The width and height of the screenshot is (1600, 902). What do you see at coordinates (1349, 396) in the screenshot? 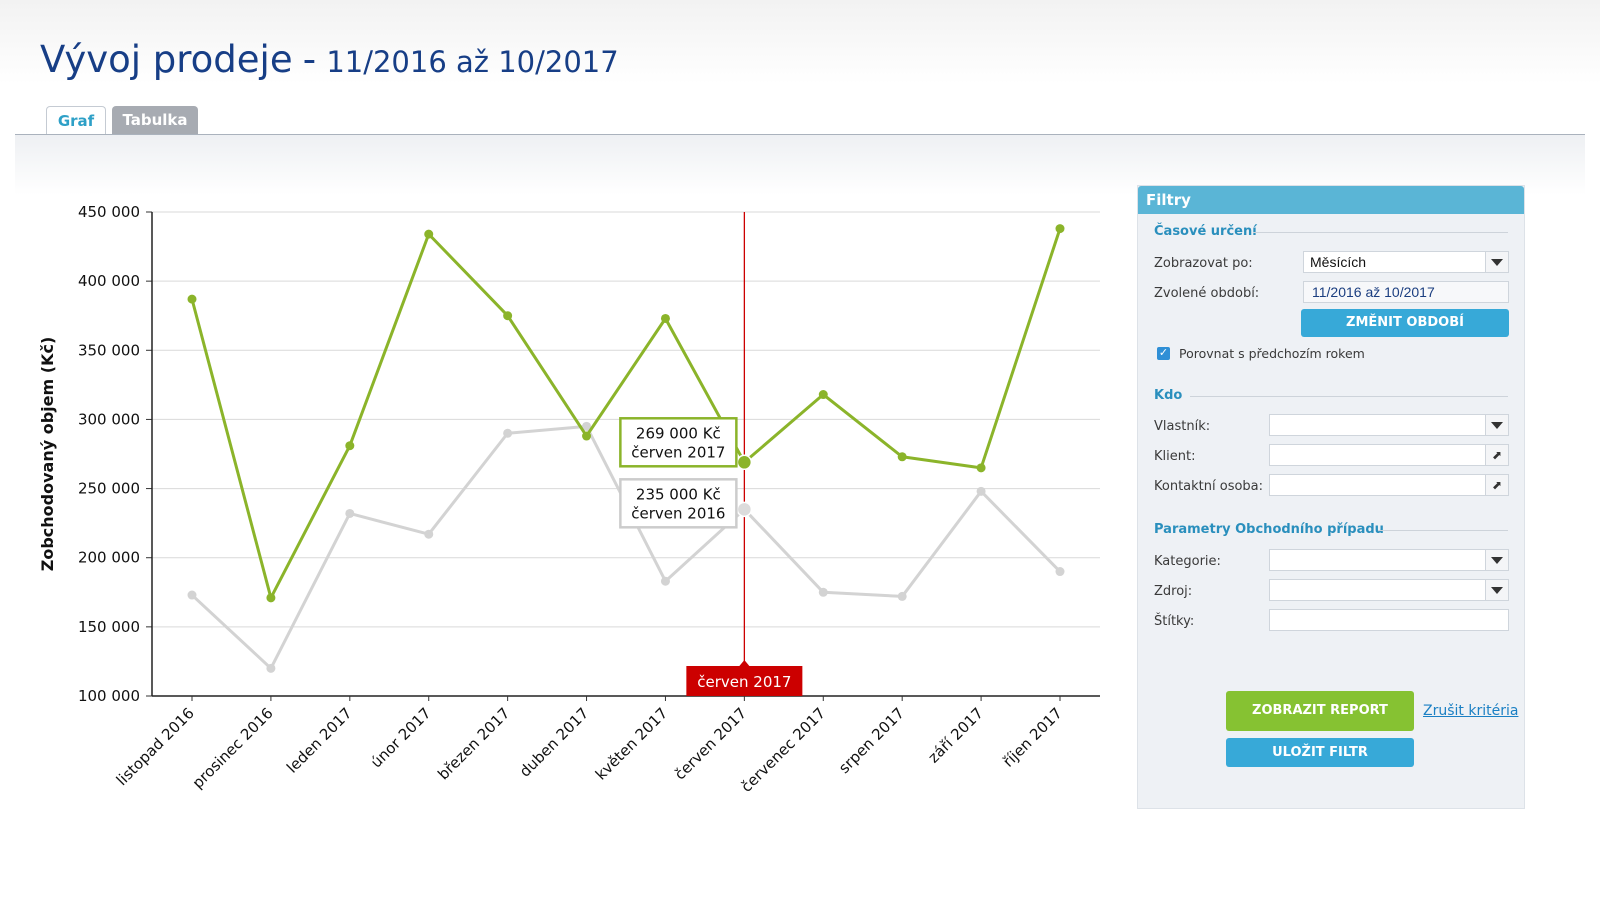
I see `who-section-line` at bounding box center [1349, 396].